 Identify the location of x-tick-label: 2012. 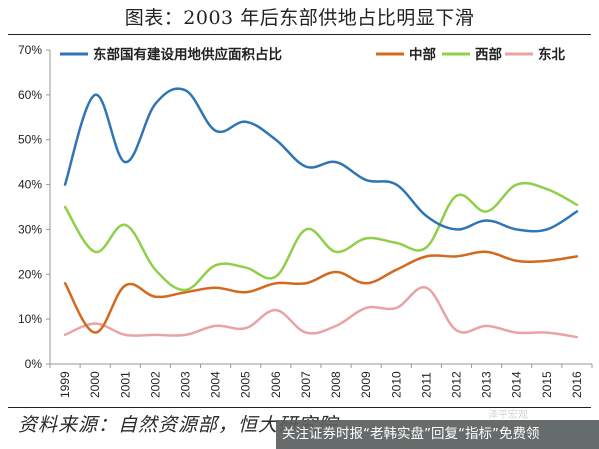
(457, 384).